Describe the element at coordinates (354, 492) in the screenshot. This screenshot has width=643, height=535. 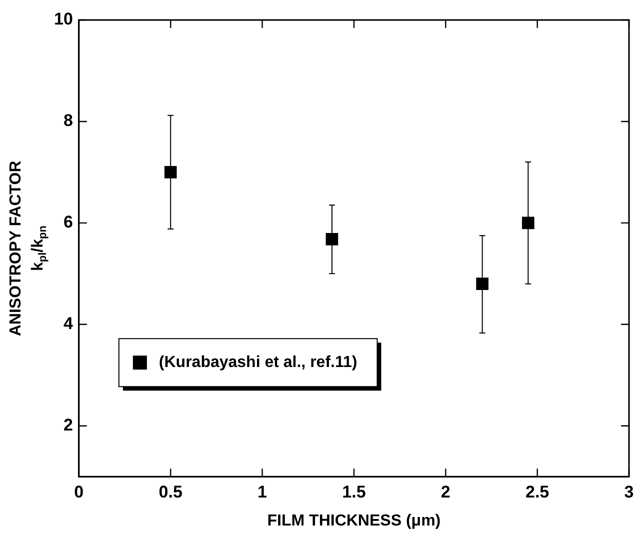
I see `x-tick-label: 1.5` at that location.